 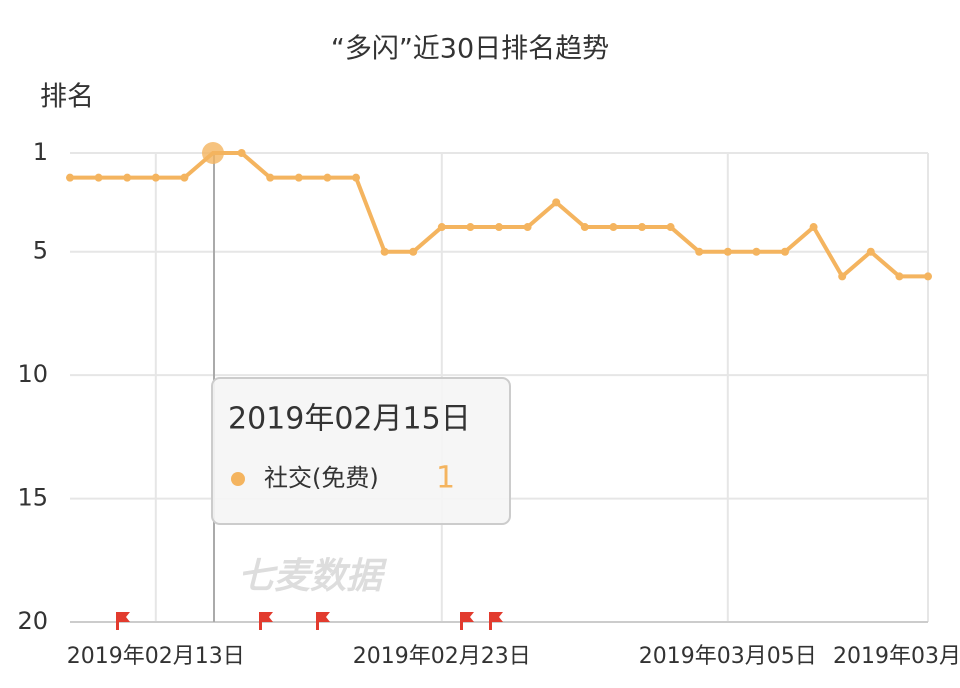 I want to click on y-tick-label: 15, so click(x=32, y=498).